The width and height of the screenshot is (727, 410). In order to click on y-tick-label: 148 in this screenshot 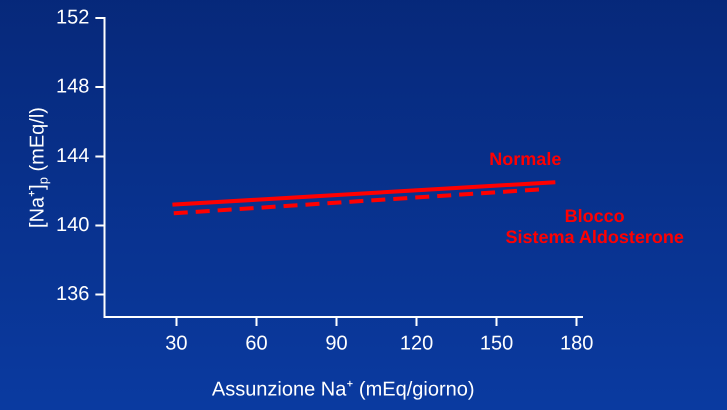, I will do `click(73, 87)`.